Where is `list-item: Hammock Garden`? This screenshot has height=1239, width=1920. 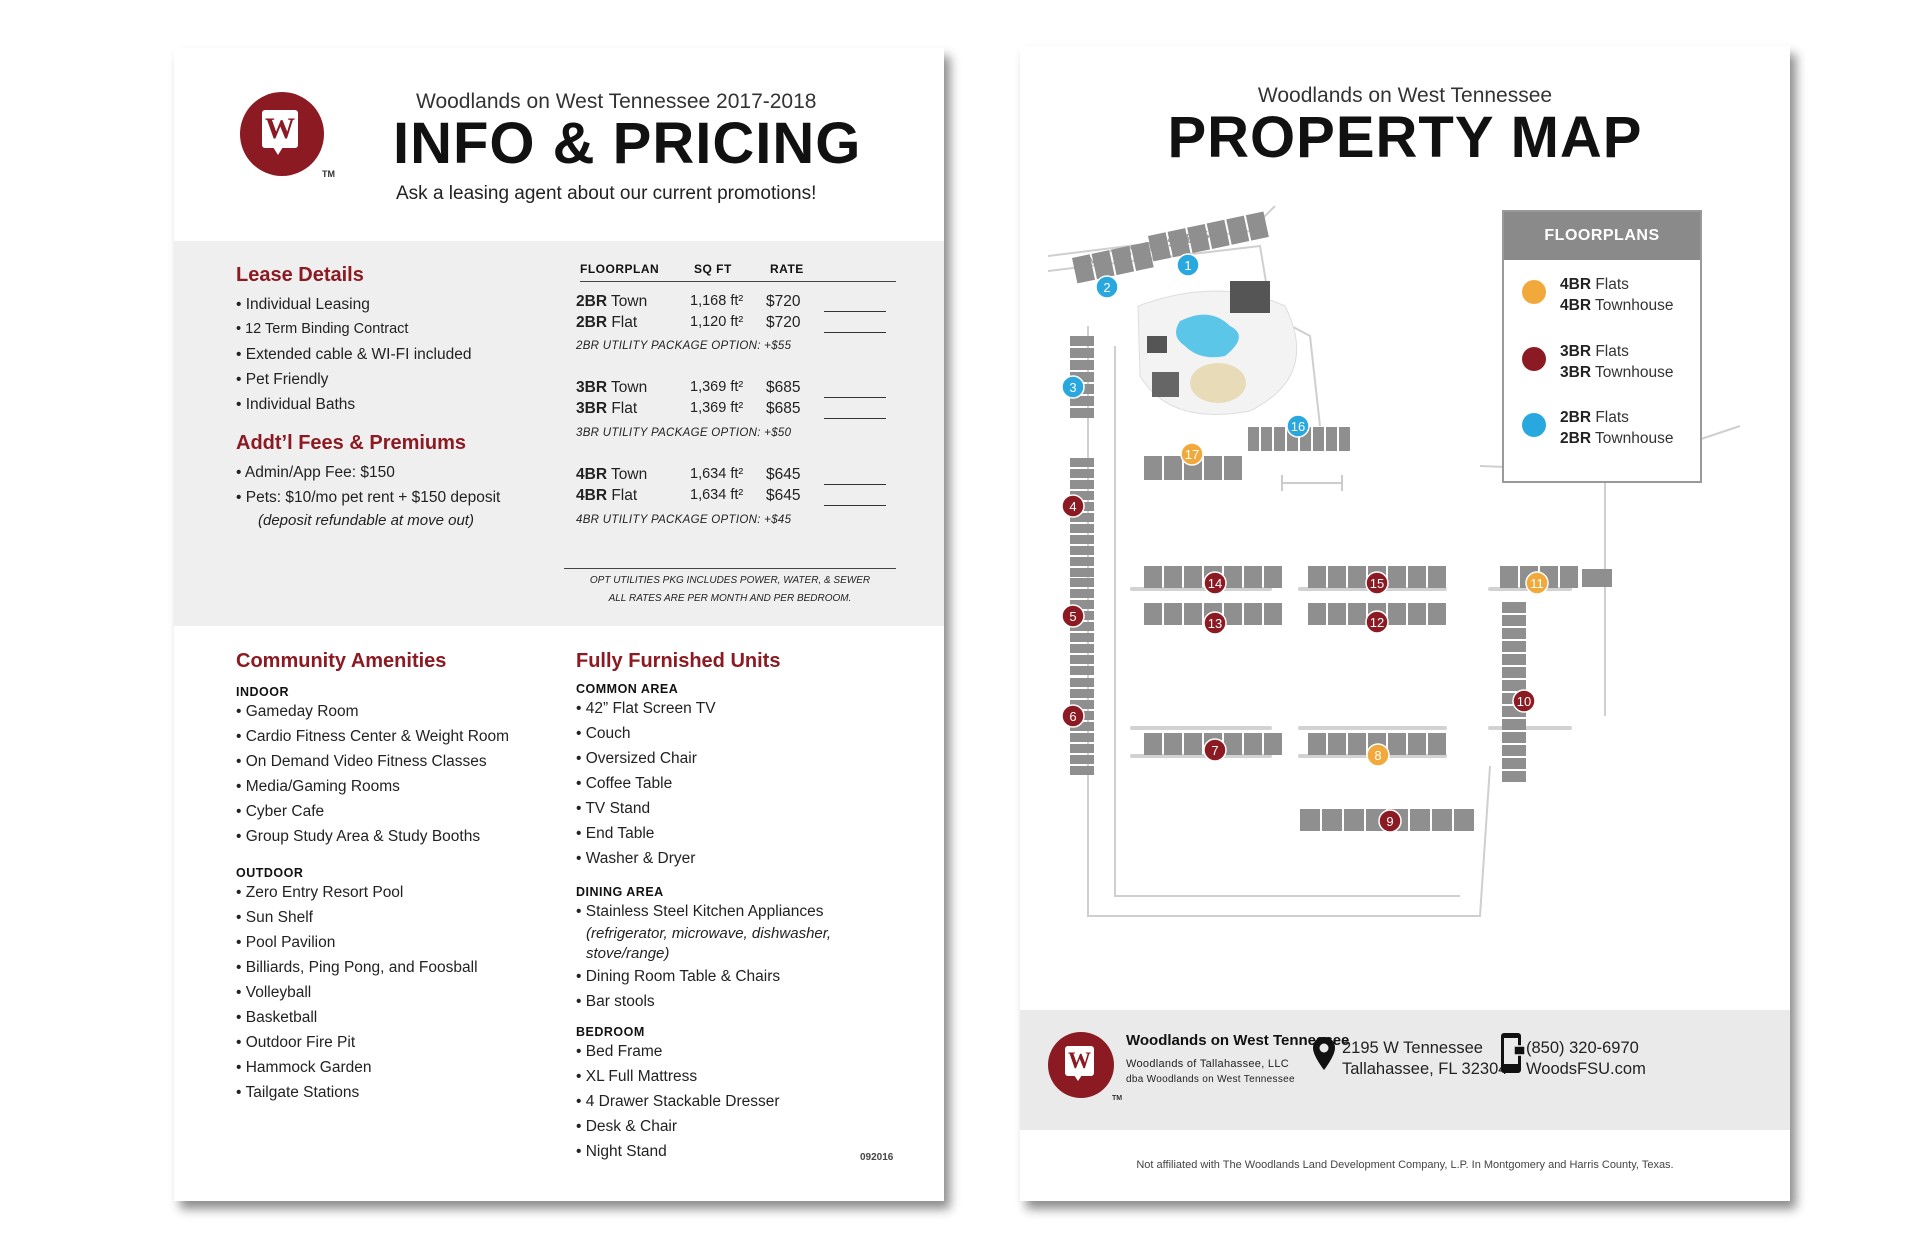
list-item: Hammock Garden is located at coordinates (357, 1067).